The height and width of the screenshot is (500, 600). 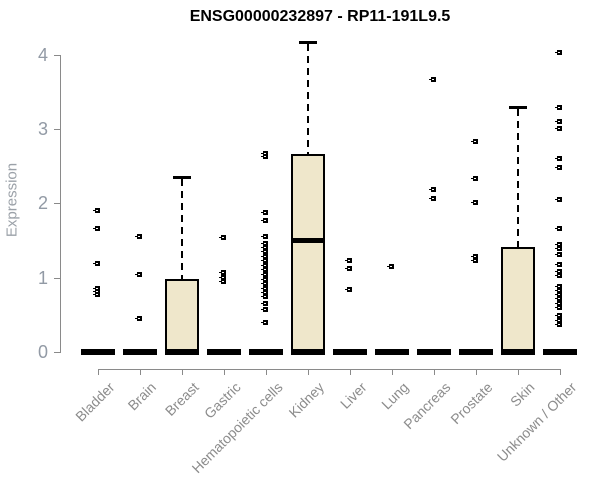 What do you see at coordinates (394, 396) in the screenshot?
I see `category-label-lung: Lung` at bounding box center [394, 396].